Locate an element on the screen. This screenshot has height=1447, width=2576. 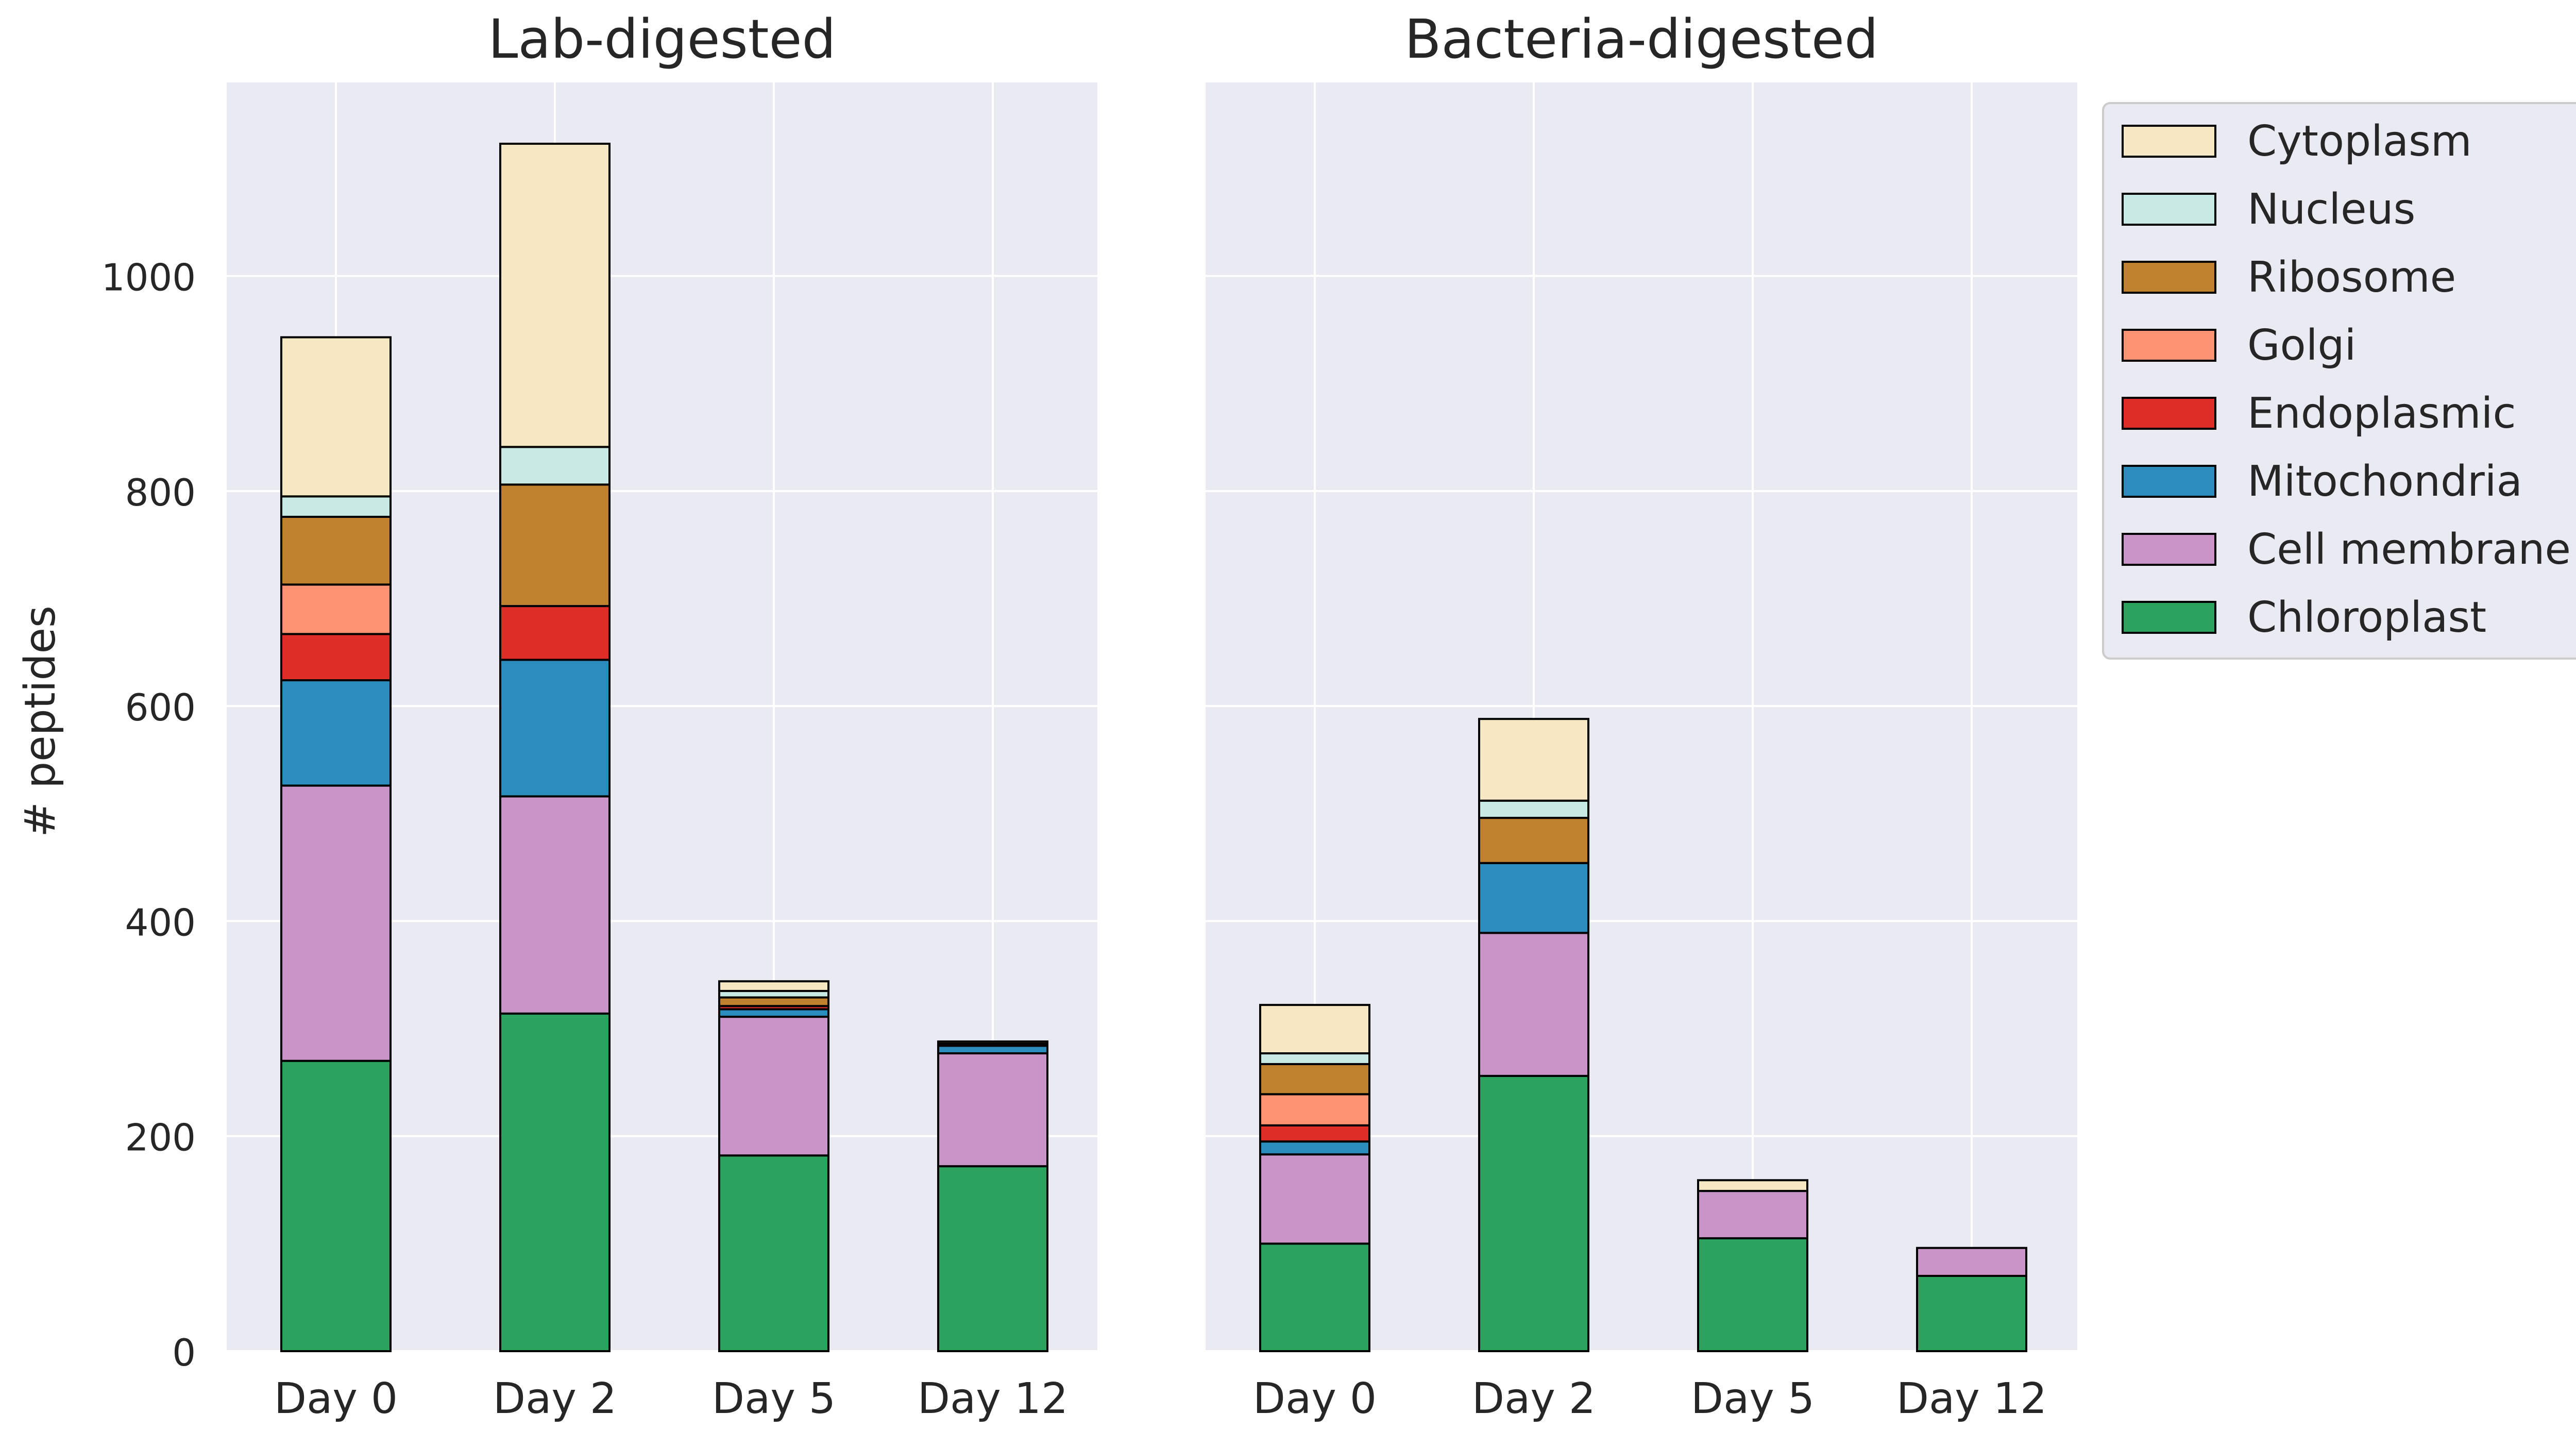
y-tick-label: 200 is located at coordinates (160, 1138).